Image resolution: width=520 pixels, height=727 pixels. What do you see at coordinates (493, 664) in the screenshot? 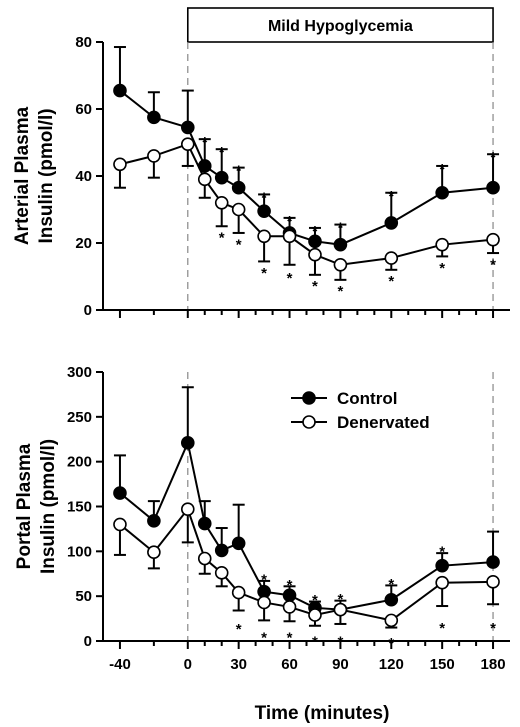
I see `x-tick-label: 180` at bounding box center [493, 664].